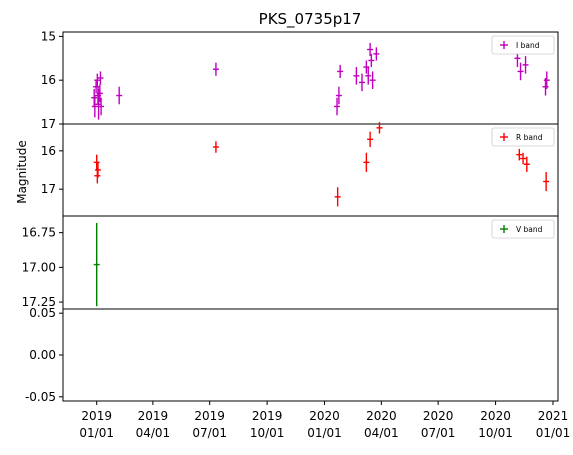 The width and height of the screenshot is (573, 455). I want to click on y-tick-label: 17.00, so click(39, 267).